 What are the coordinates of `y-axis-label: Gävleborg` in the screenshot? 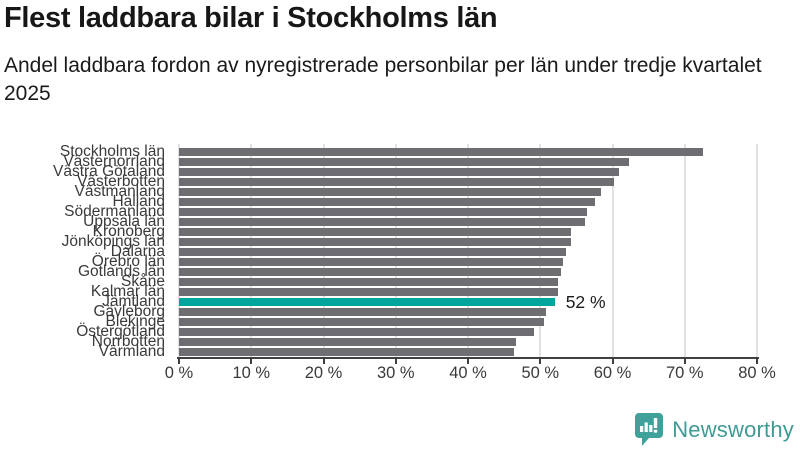 It's located at (129, 311).